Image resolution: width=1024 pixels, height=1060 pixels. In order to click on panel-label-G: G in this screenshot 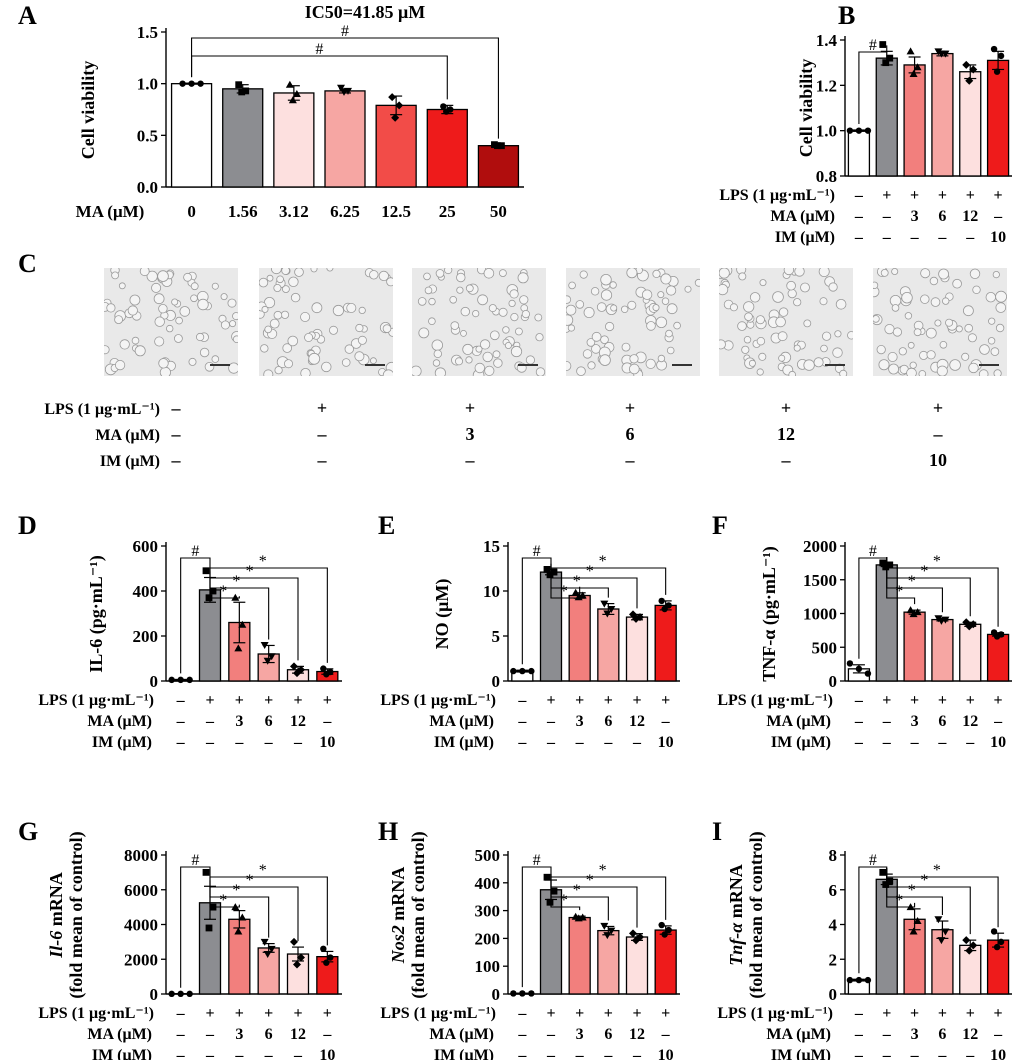, I will do `click(28, 831)`.